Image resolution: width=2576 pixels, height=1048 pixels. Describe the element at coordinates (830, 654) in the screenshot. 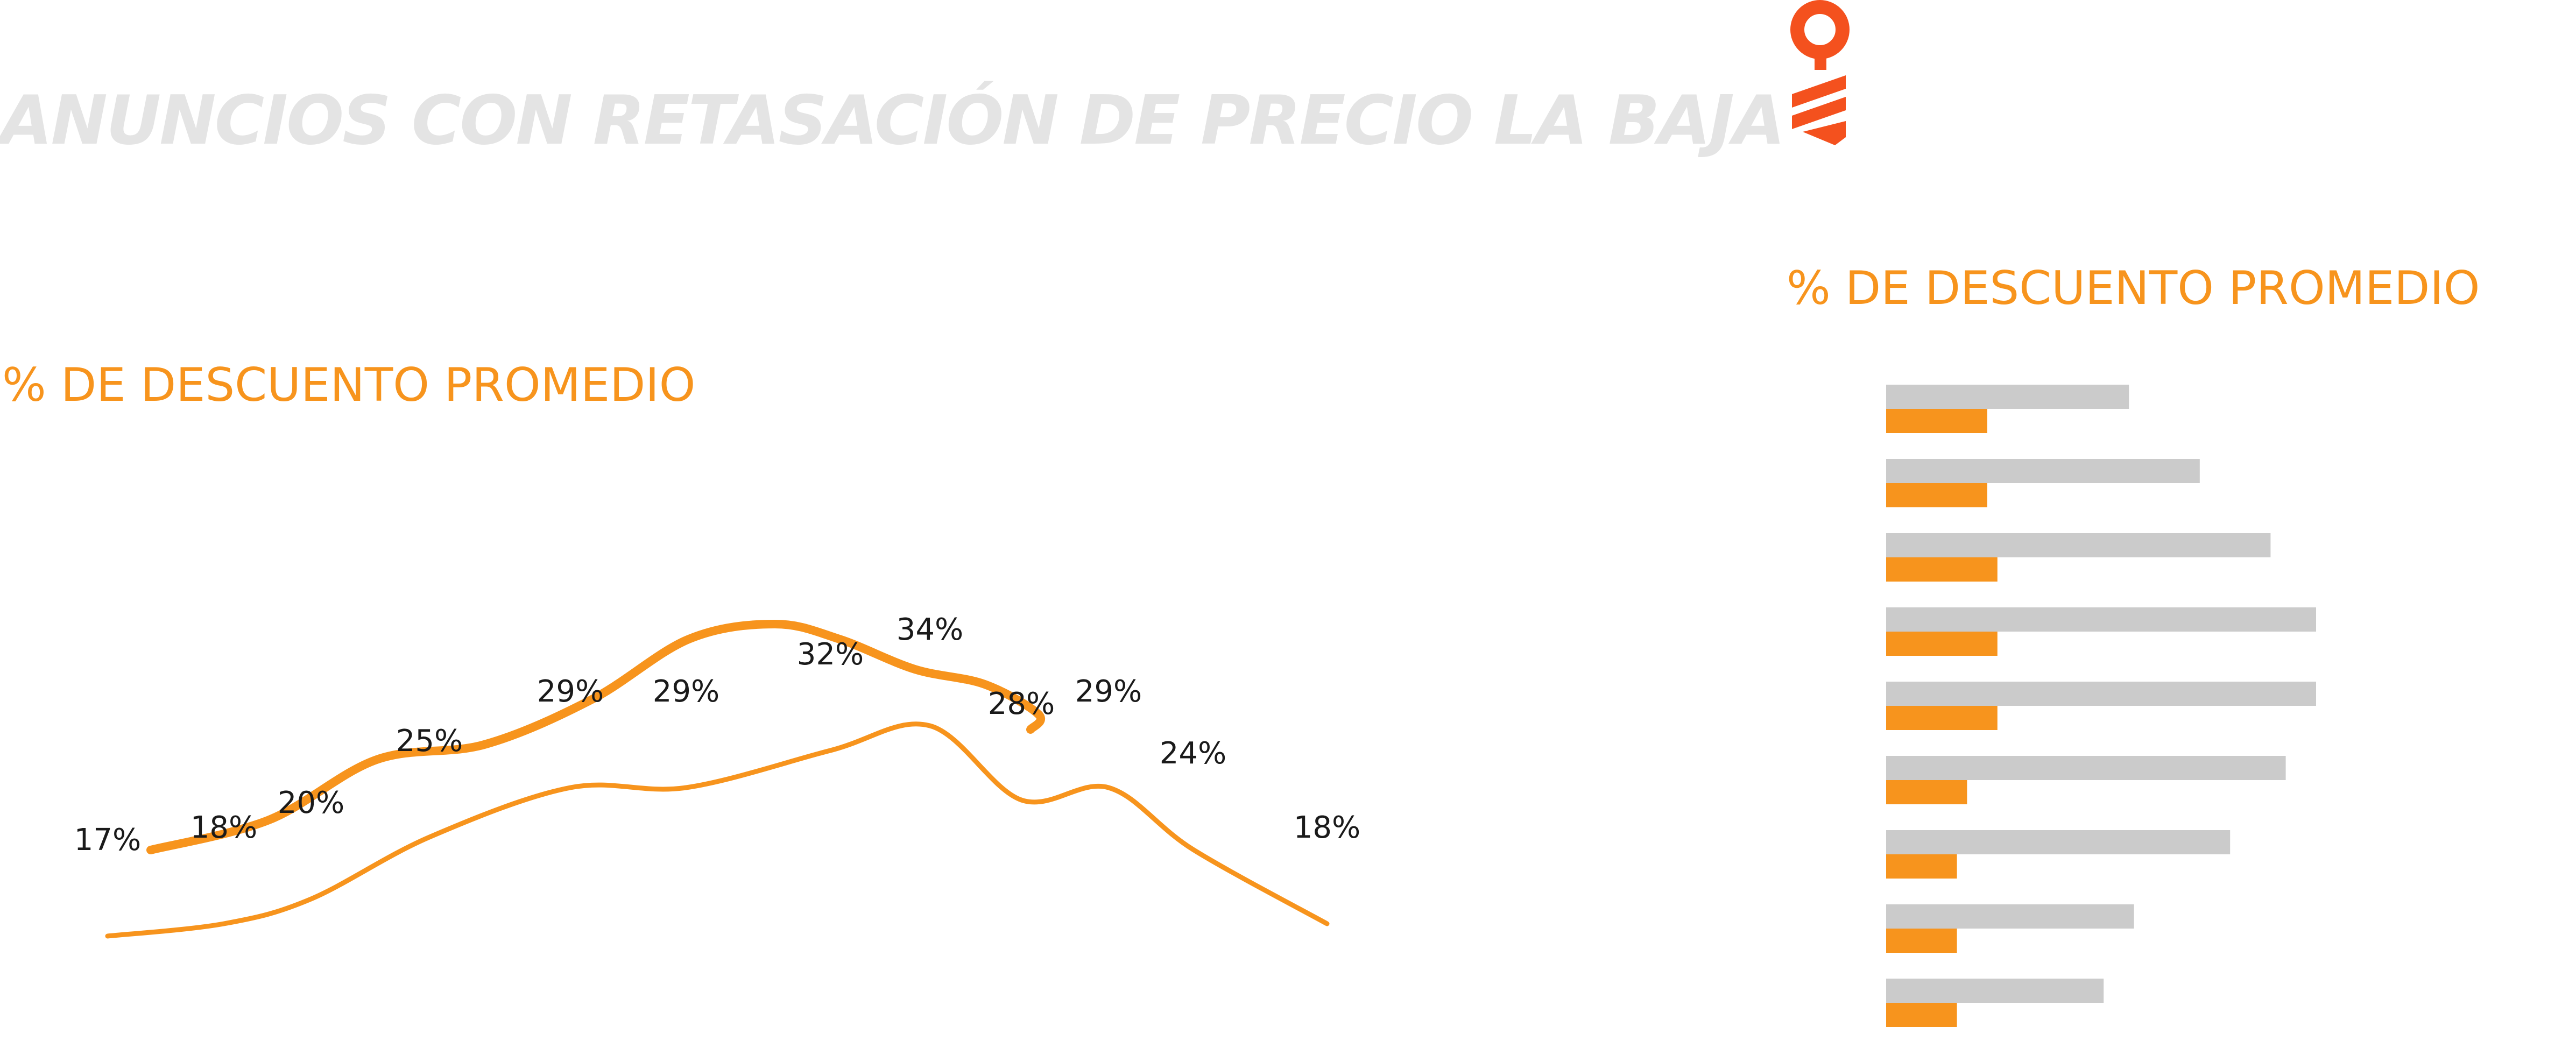

I see `line-point-label: 32%` at that location.